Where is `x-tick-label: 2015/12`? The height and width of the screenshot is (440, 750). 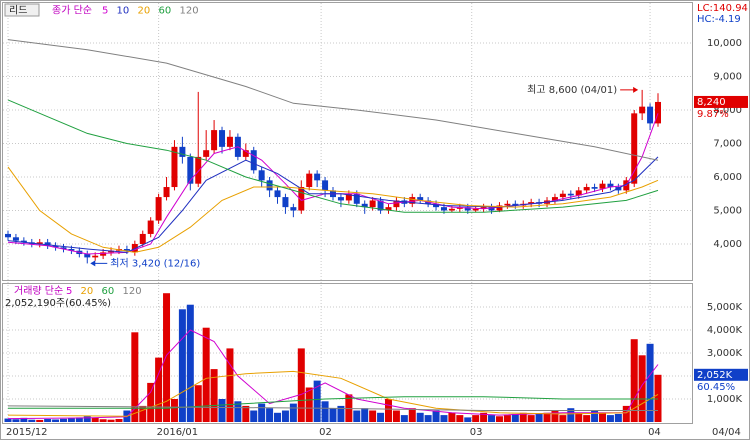 x-tick-label: 2015/12 is located at coordinates (27, 432).